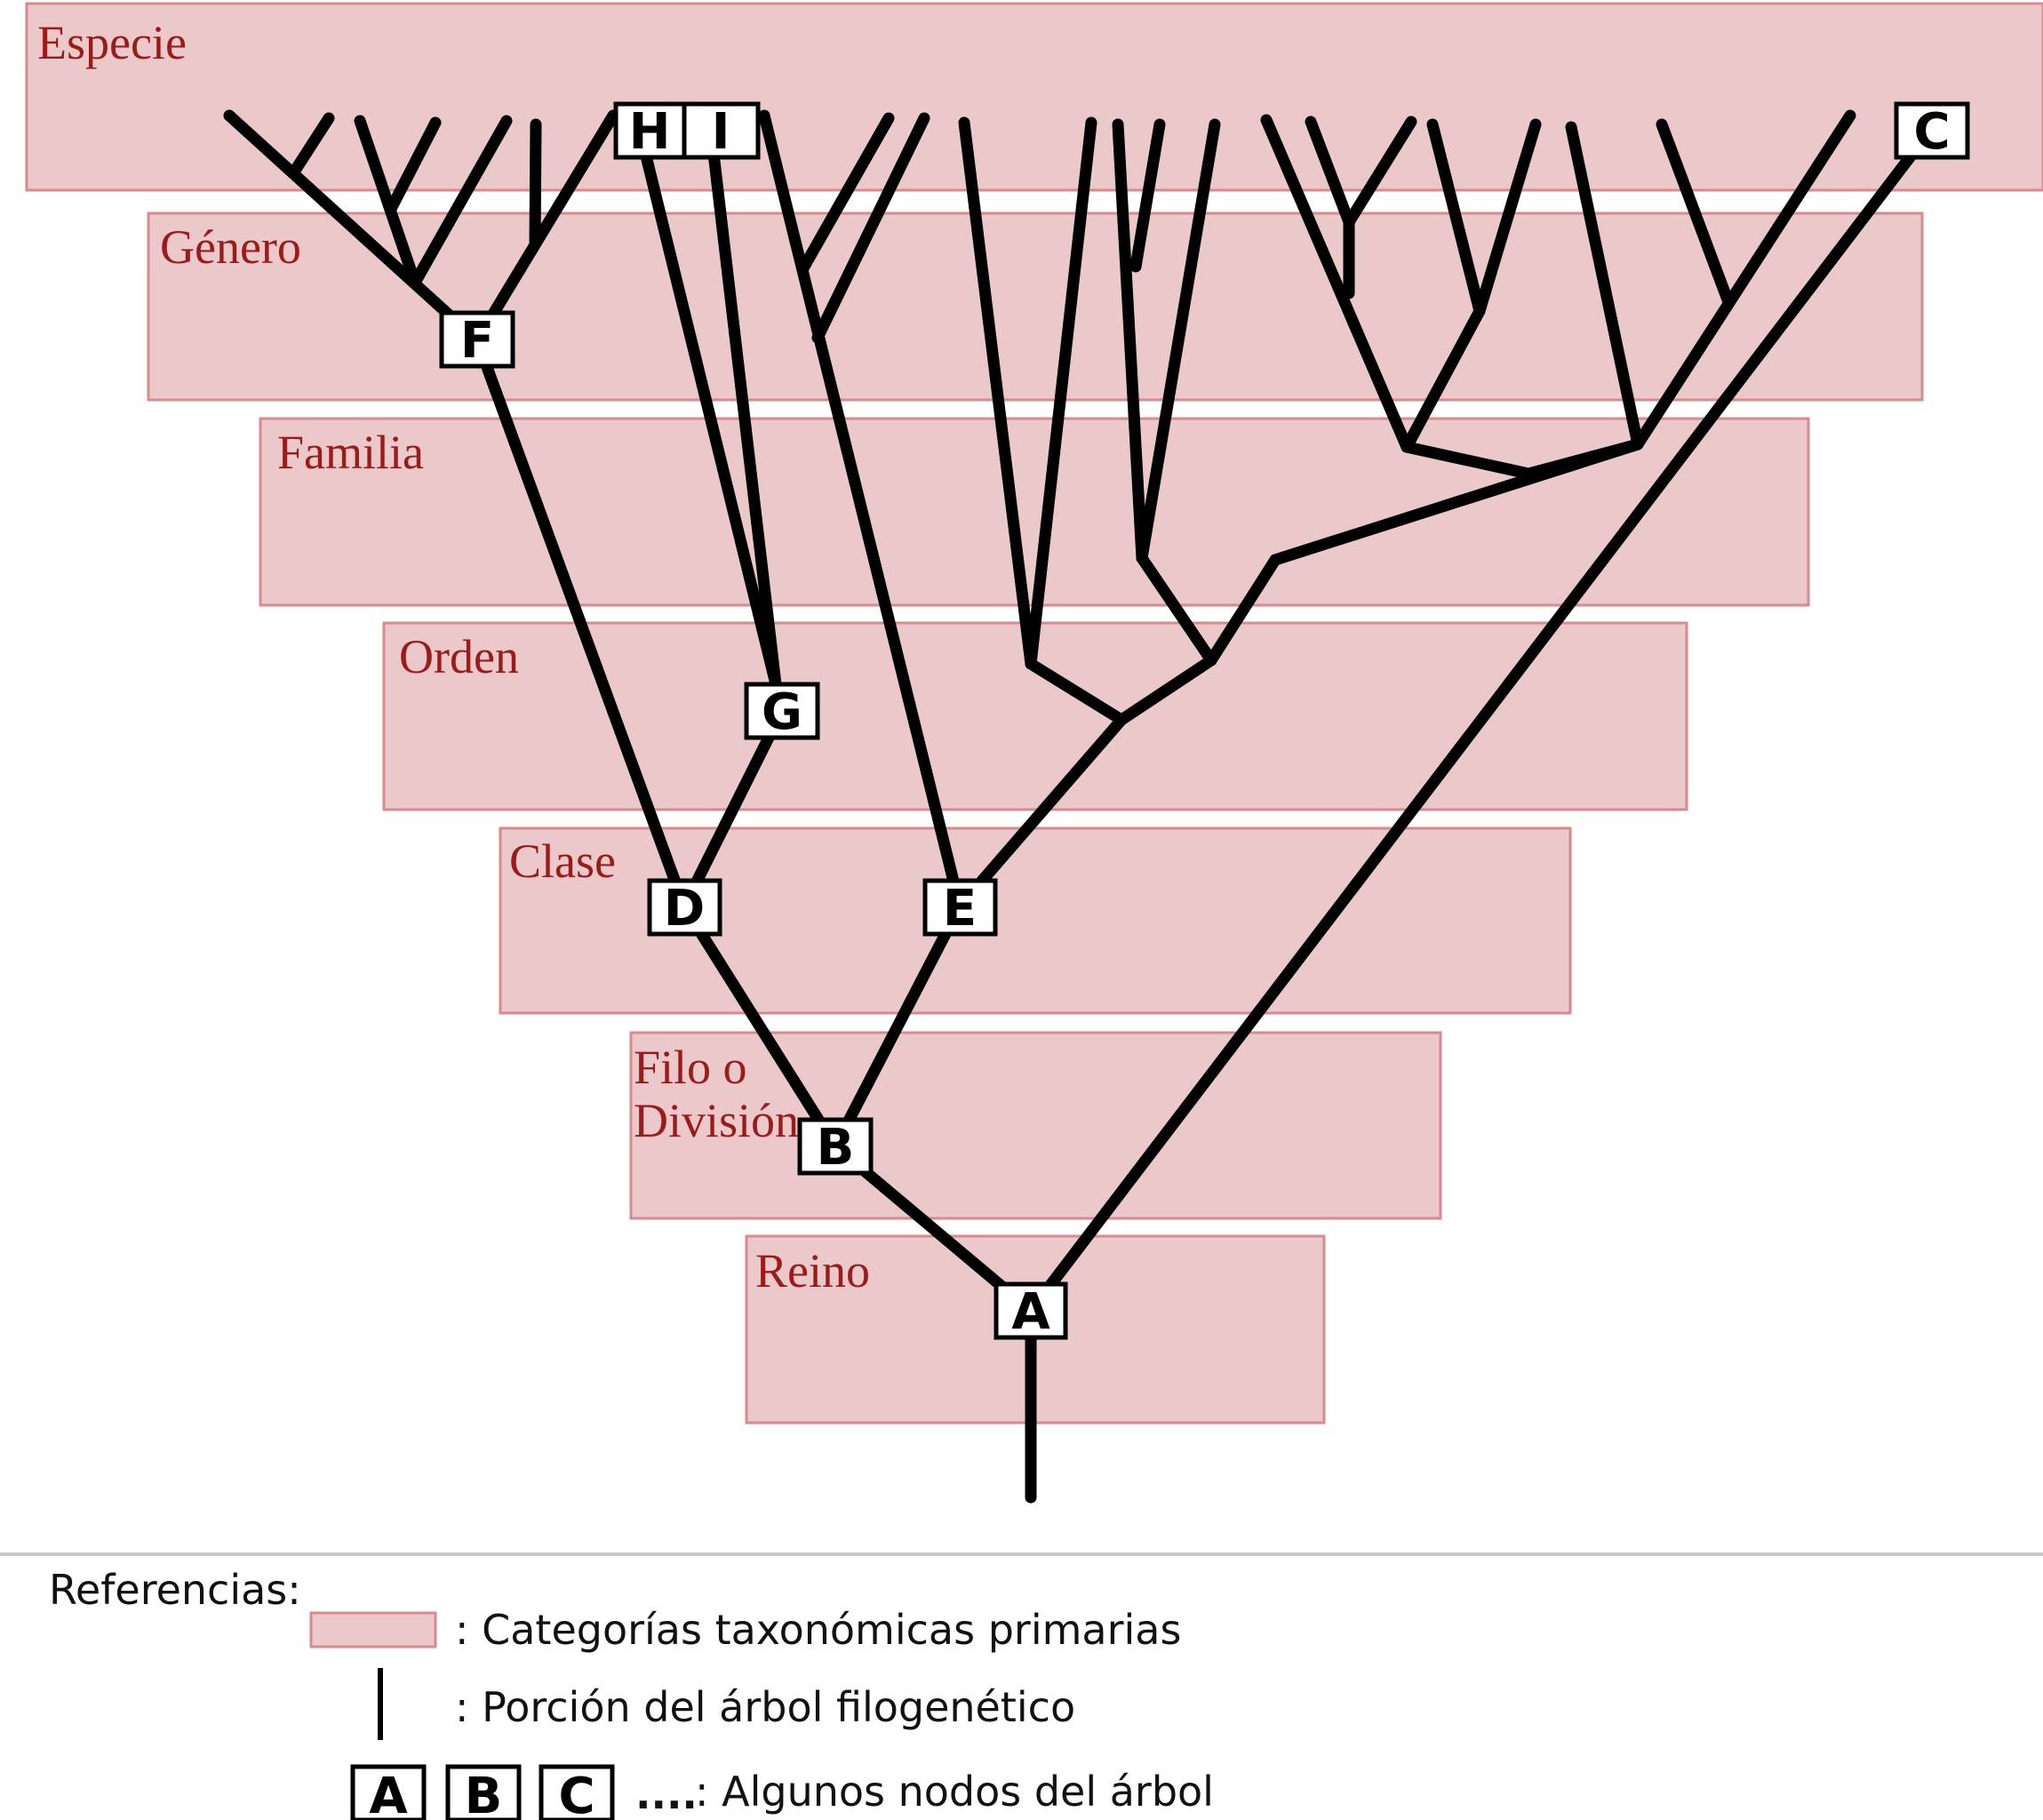 The width and height of the screenshot is (2043, 1820). I want to click on label-filo-line2: División, so click(716, 1120).